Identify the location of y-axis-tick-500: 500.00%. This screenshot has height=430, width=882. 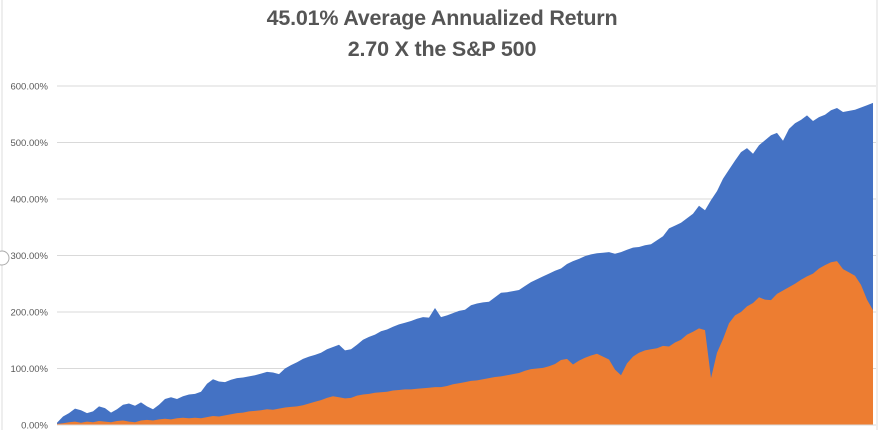
(29, 143).